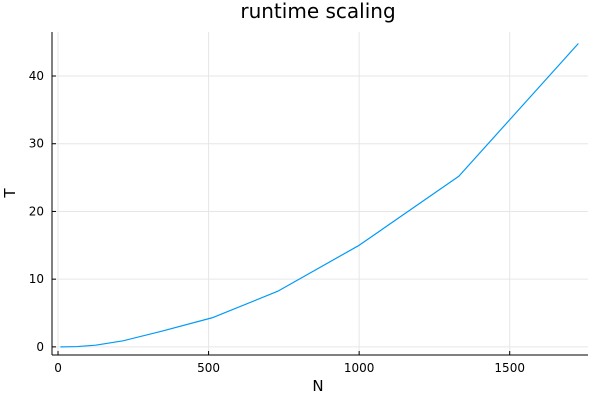 This screenshot has height=400, width=600. What do you see at coordinates (36, 211) in the screenshot?
I see `y-tick-label: 20` at bounding box center [36, 211].